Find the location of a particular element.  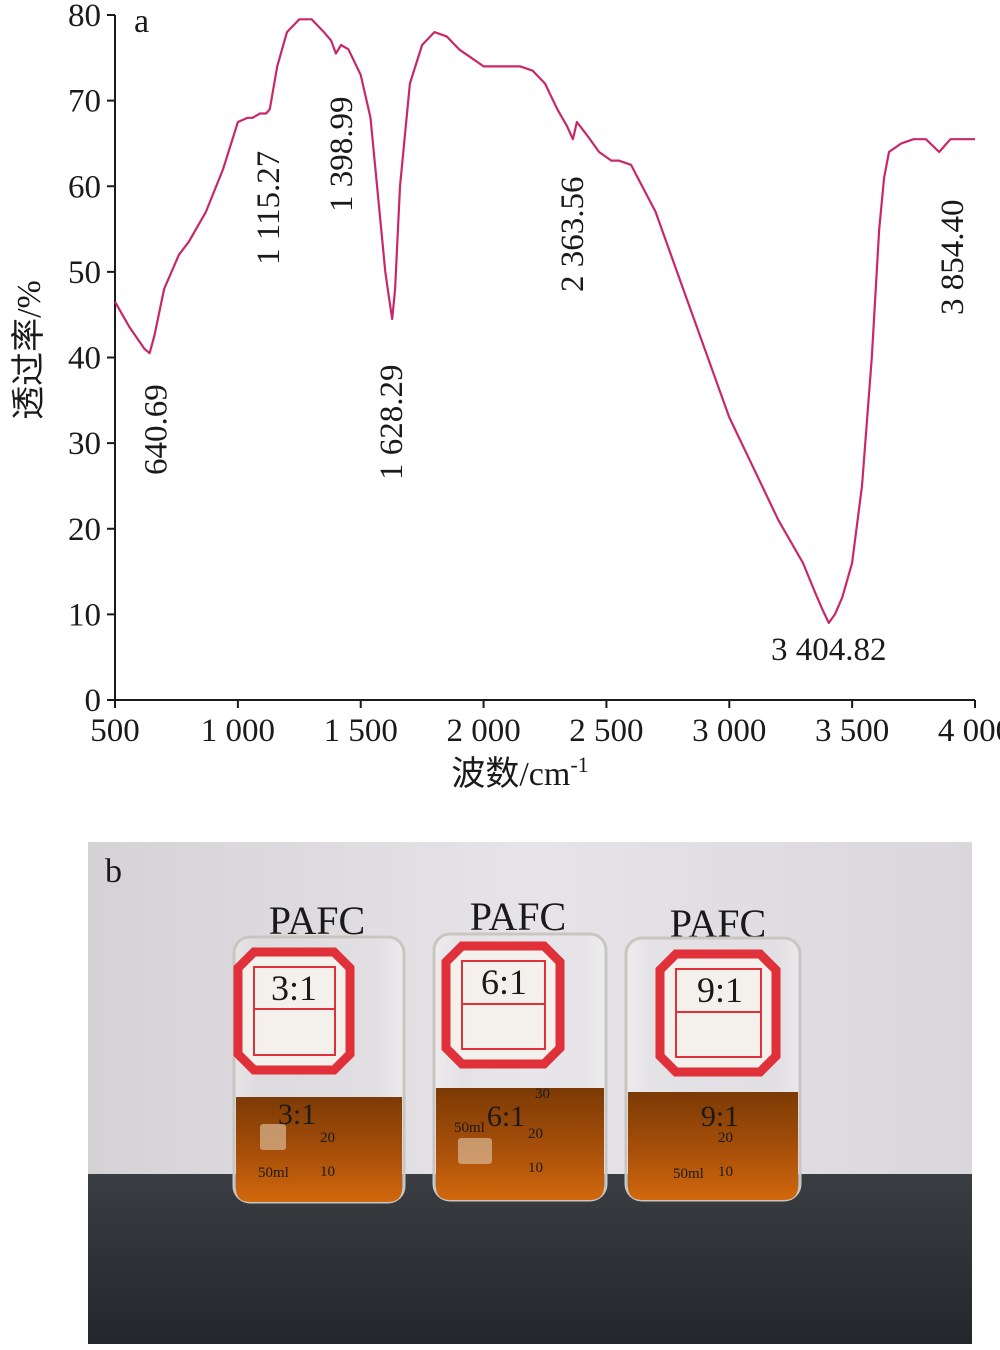

x-tick-label: 2 500 is located at coordinates (606, 731).